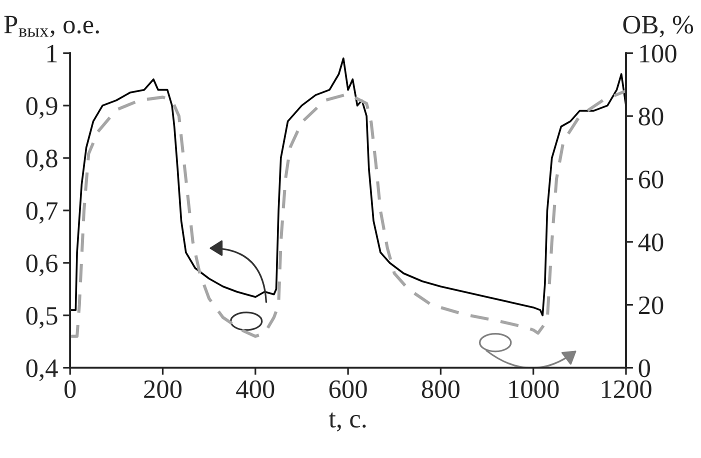 This screenshot has width=701, height=458. What do you see at coordinates (42, 370) in the screenshot?
I see `y-tick-label: 0,4` at bounding box center [42, 370].